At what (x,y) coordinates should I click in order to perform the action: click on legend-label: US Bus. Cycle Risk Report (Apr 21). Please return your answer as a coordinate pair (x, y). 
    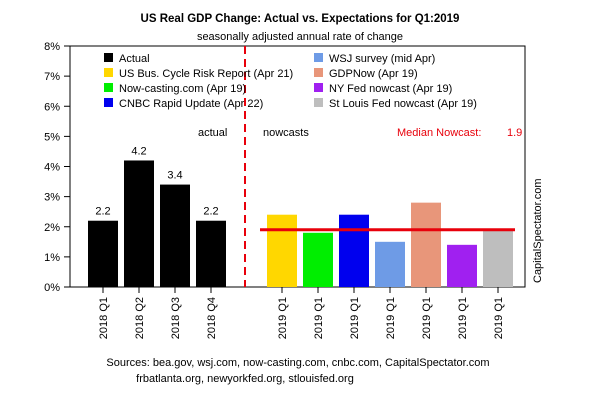
    Looking at the image, I should click on (206, 74).